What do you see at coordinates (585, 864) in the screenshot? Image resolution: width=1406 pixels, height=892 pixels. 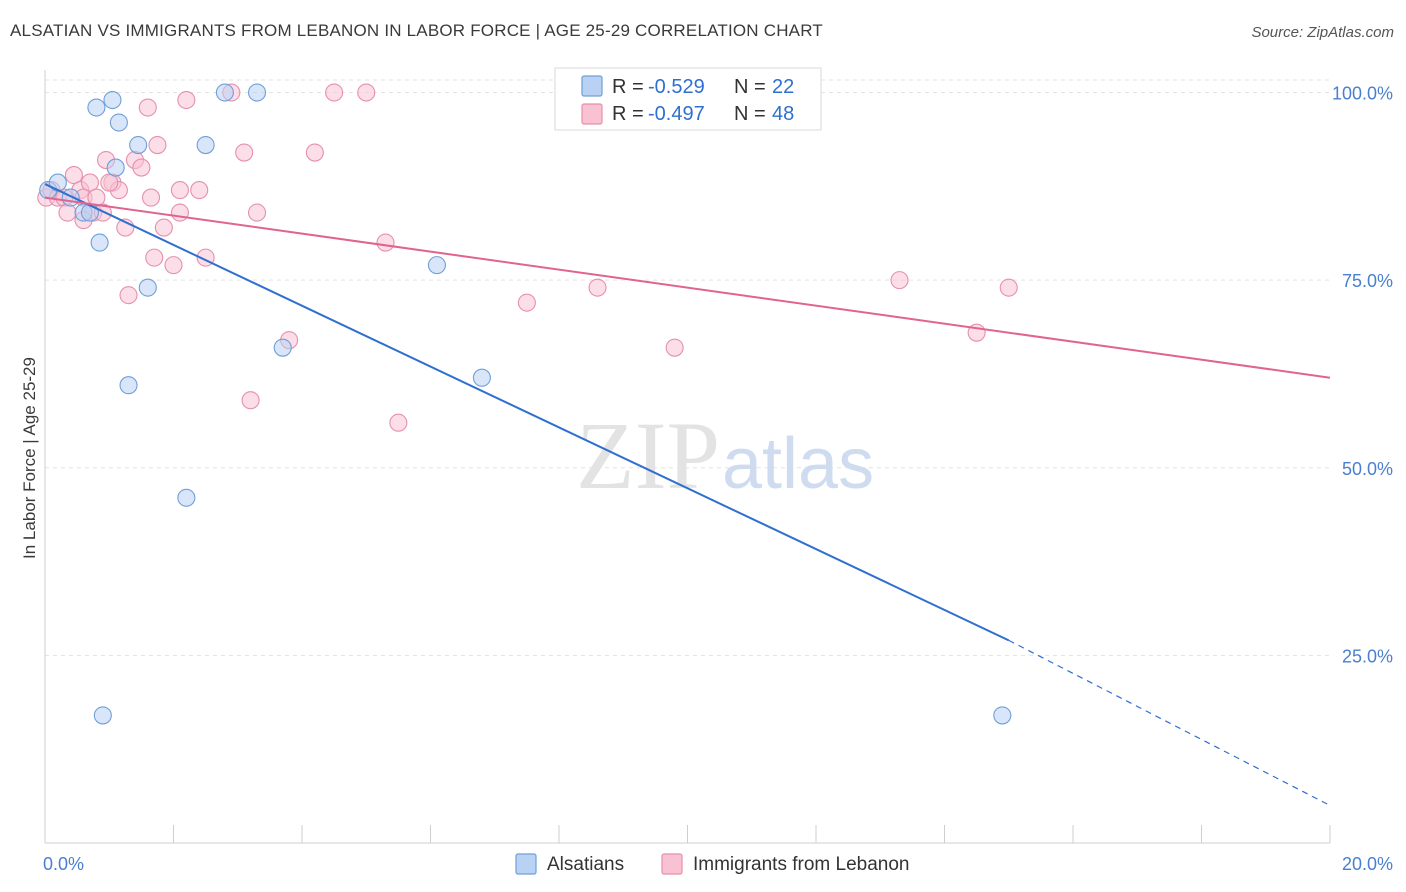 I see `legend-alsatians-label: Alsatians` at bounding box center [585, 864].